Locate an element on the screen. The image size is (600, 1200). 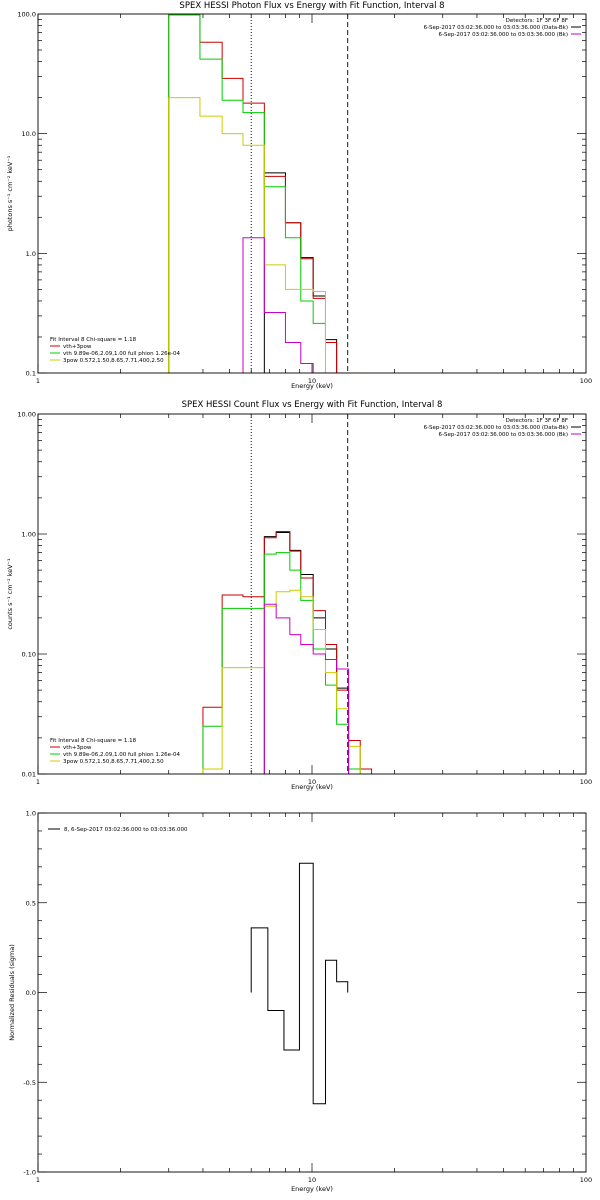
y-tick-label: 0.1 is located at coordinates (31, 374).